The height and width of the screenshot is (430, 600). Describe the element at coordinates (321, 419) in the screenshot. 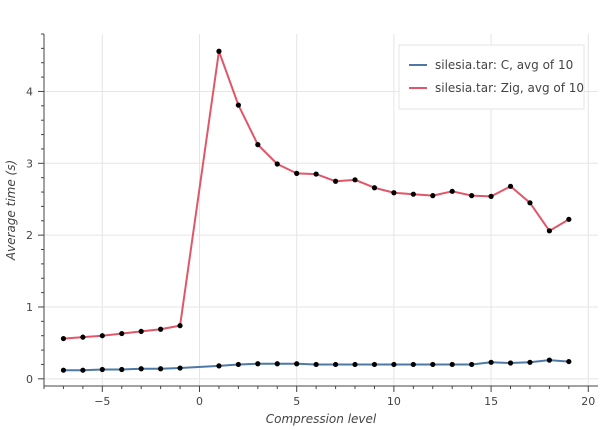

I see `x-axis-title: Compression level` at that location.